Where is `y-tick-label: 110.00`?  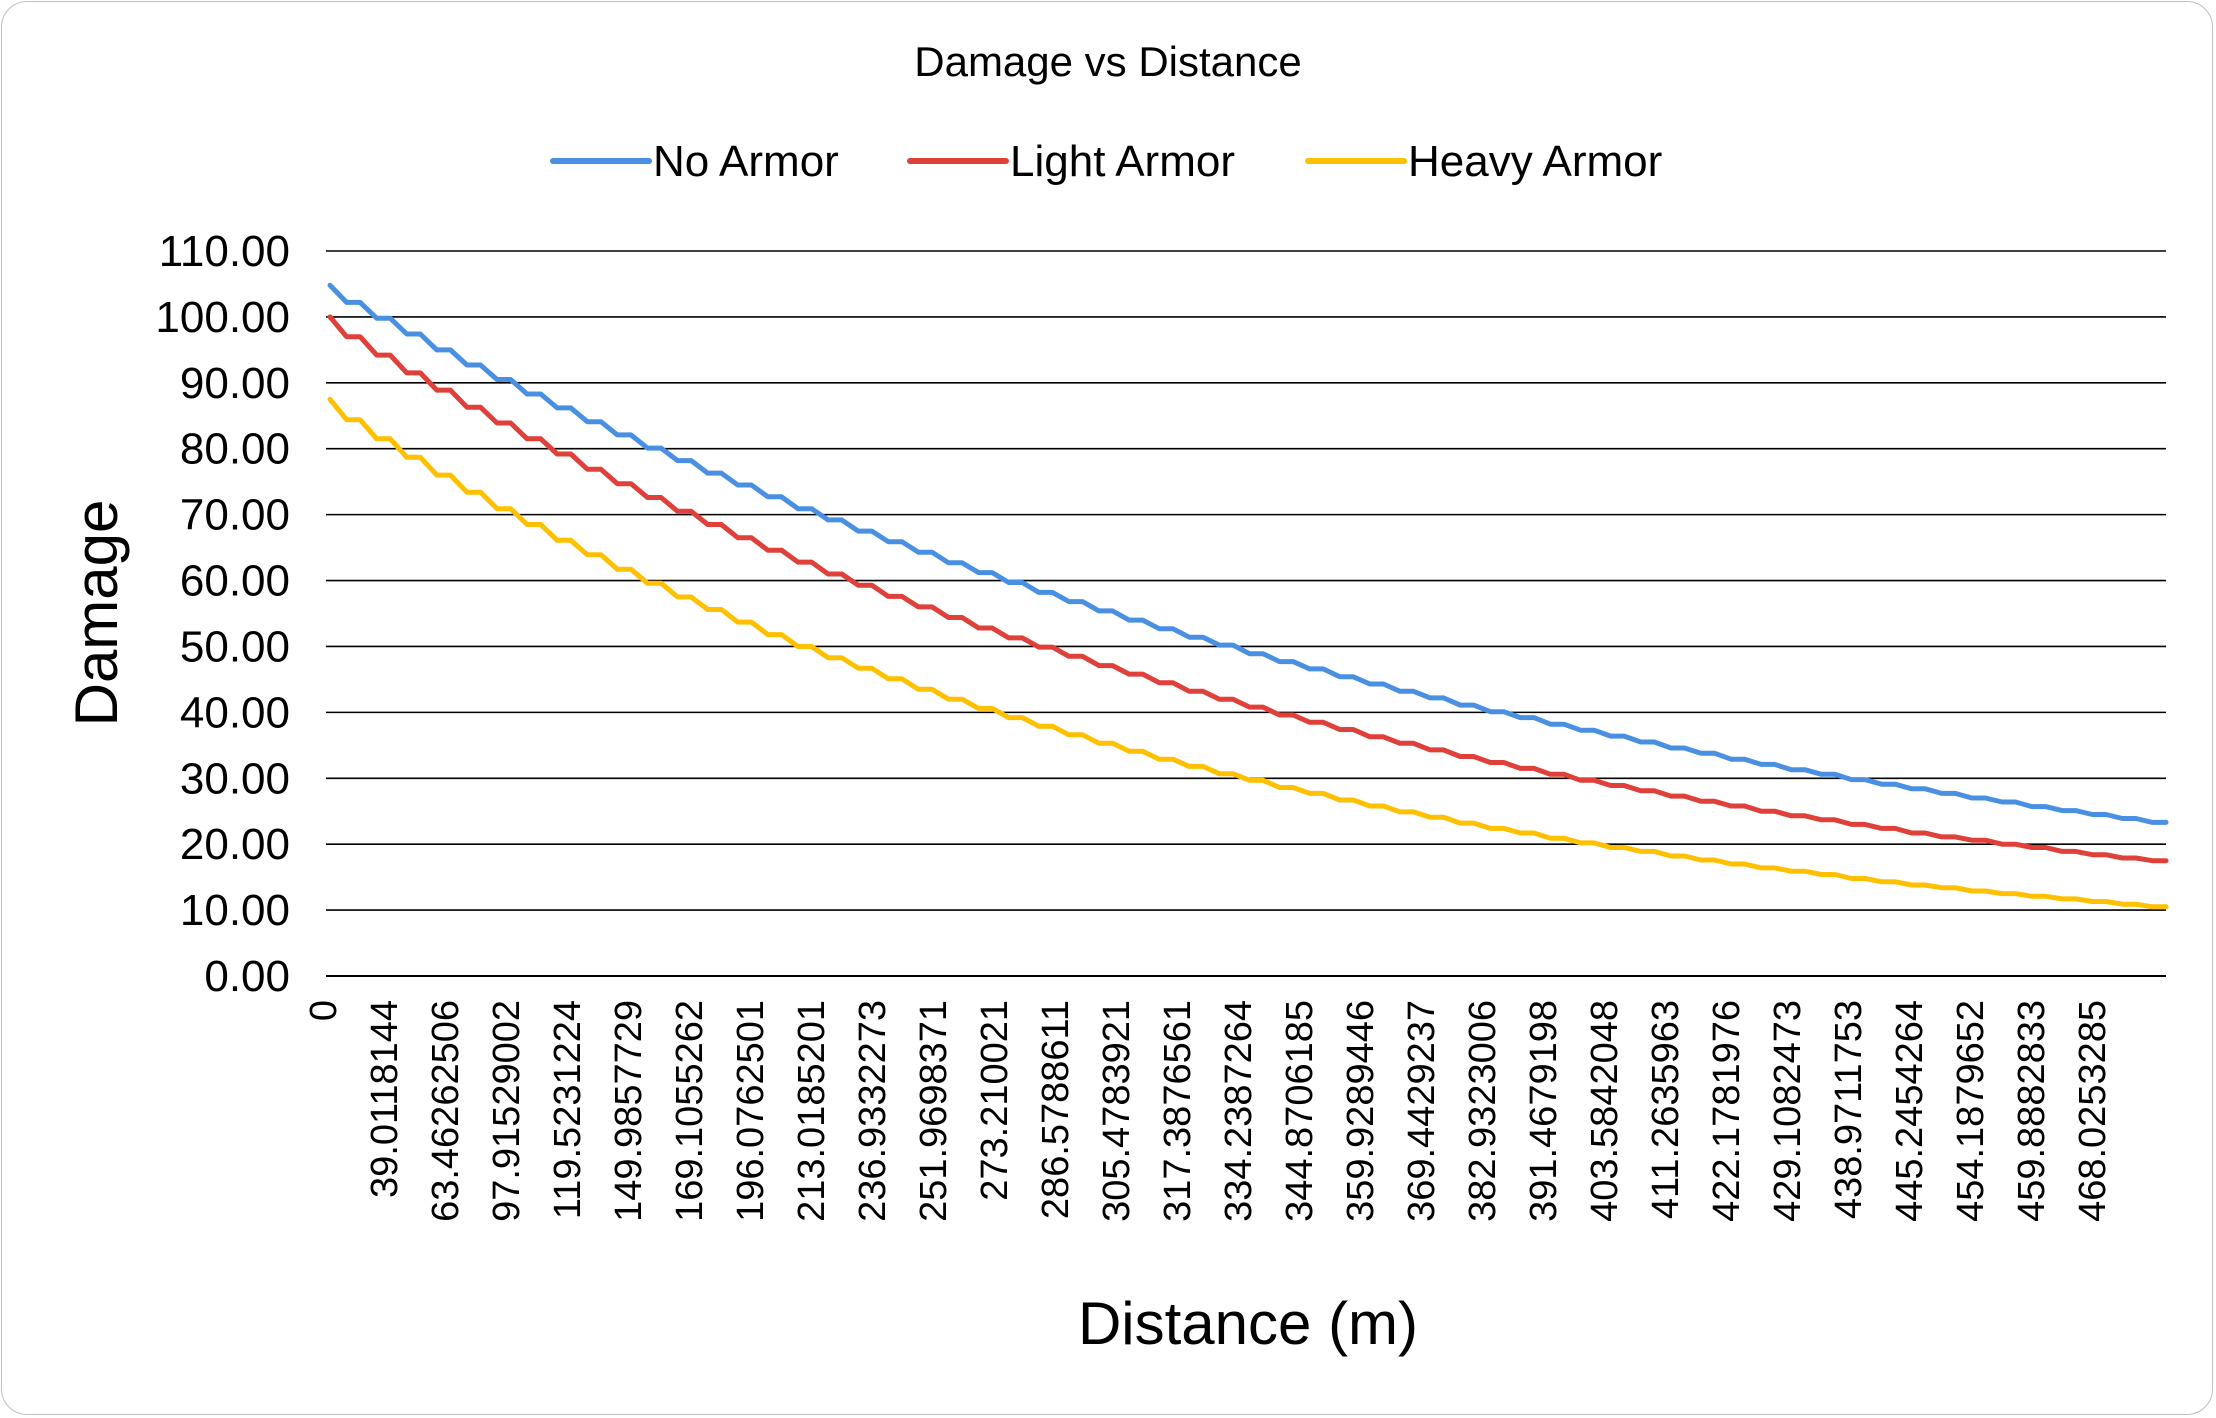 y-tick-label: 110.00 is located at coordinates (224, 251).